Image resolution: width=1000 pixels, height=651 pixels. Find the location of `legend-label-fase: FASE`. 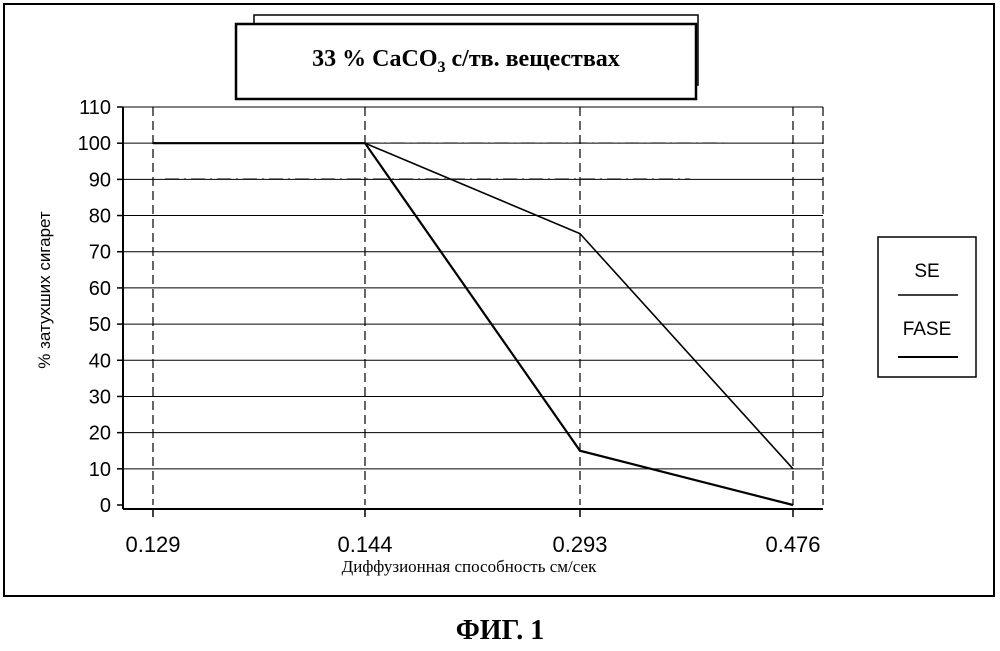

legend-label-fase: FASE is located at coordinates (927, 329).